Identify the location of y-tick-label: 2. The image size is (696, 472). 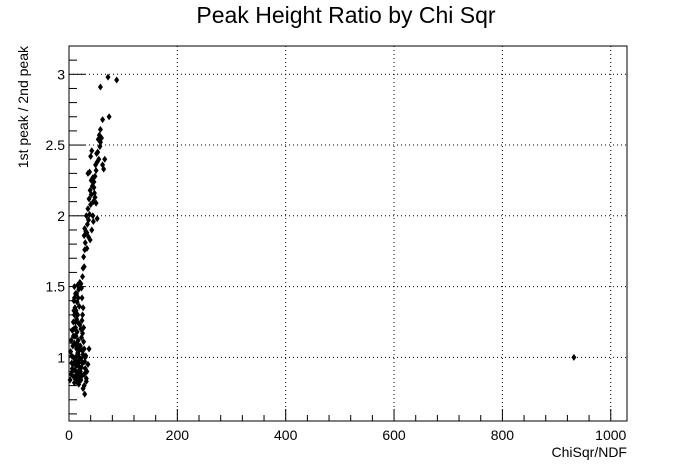
(61, 216).